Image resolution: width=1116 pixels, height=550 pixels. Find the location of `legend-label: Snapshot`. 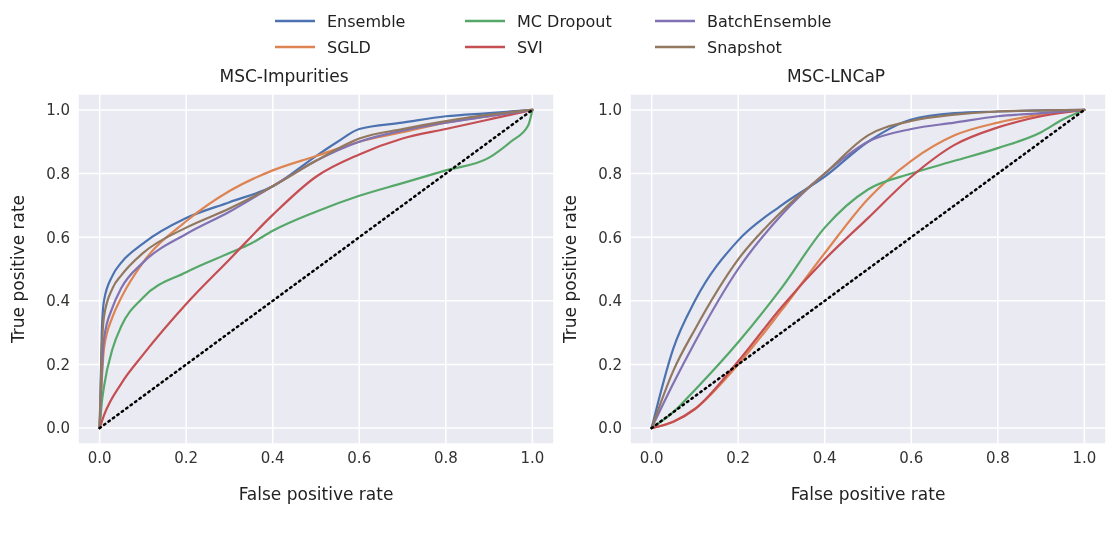

legend-label: Snapshot is located at coordinates (744, 47).